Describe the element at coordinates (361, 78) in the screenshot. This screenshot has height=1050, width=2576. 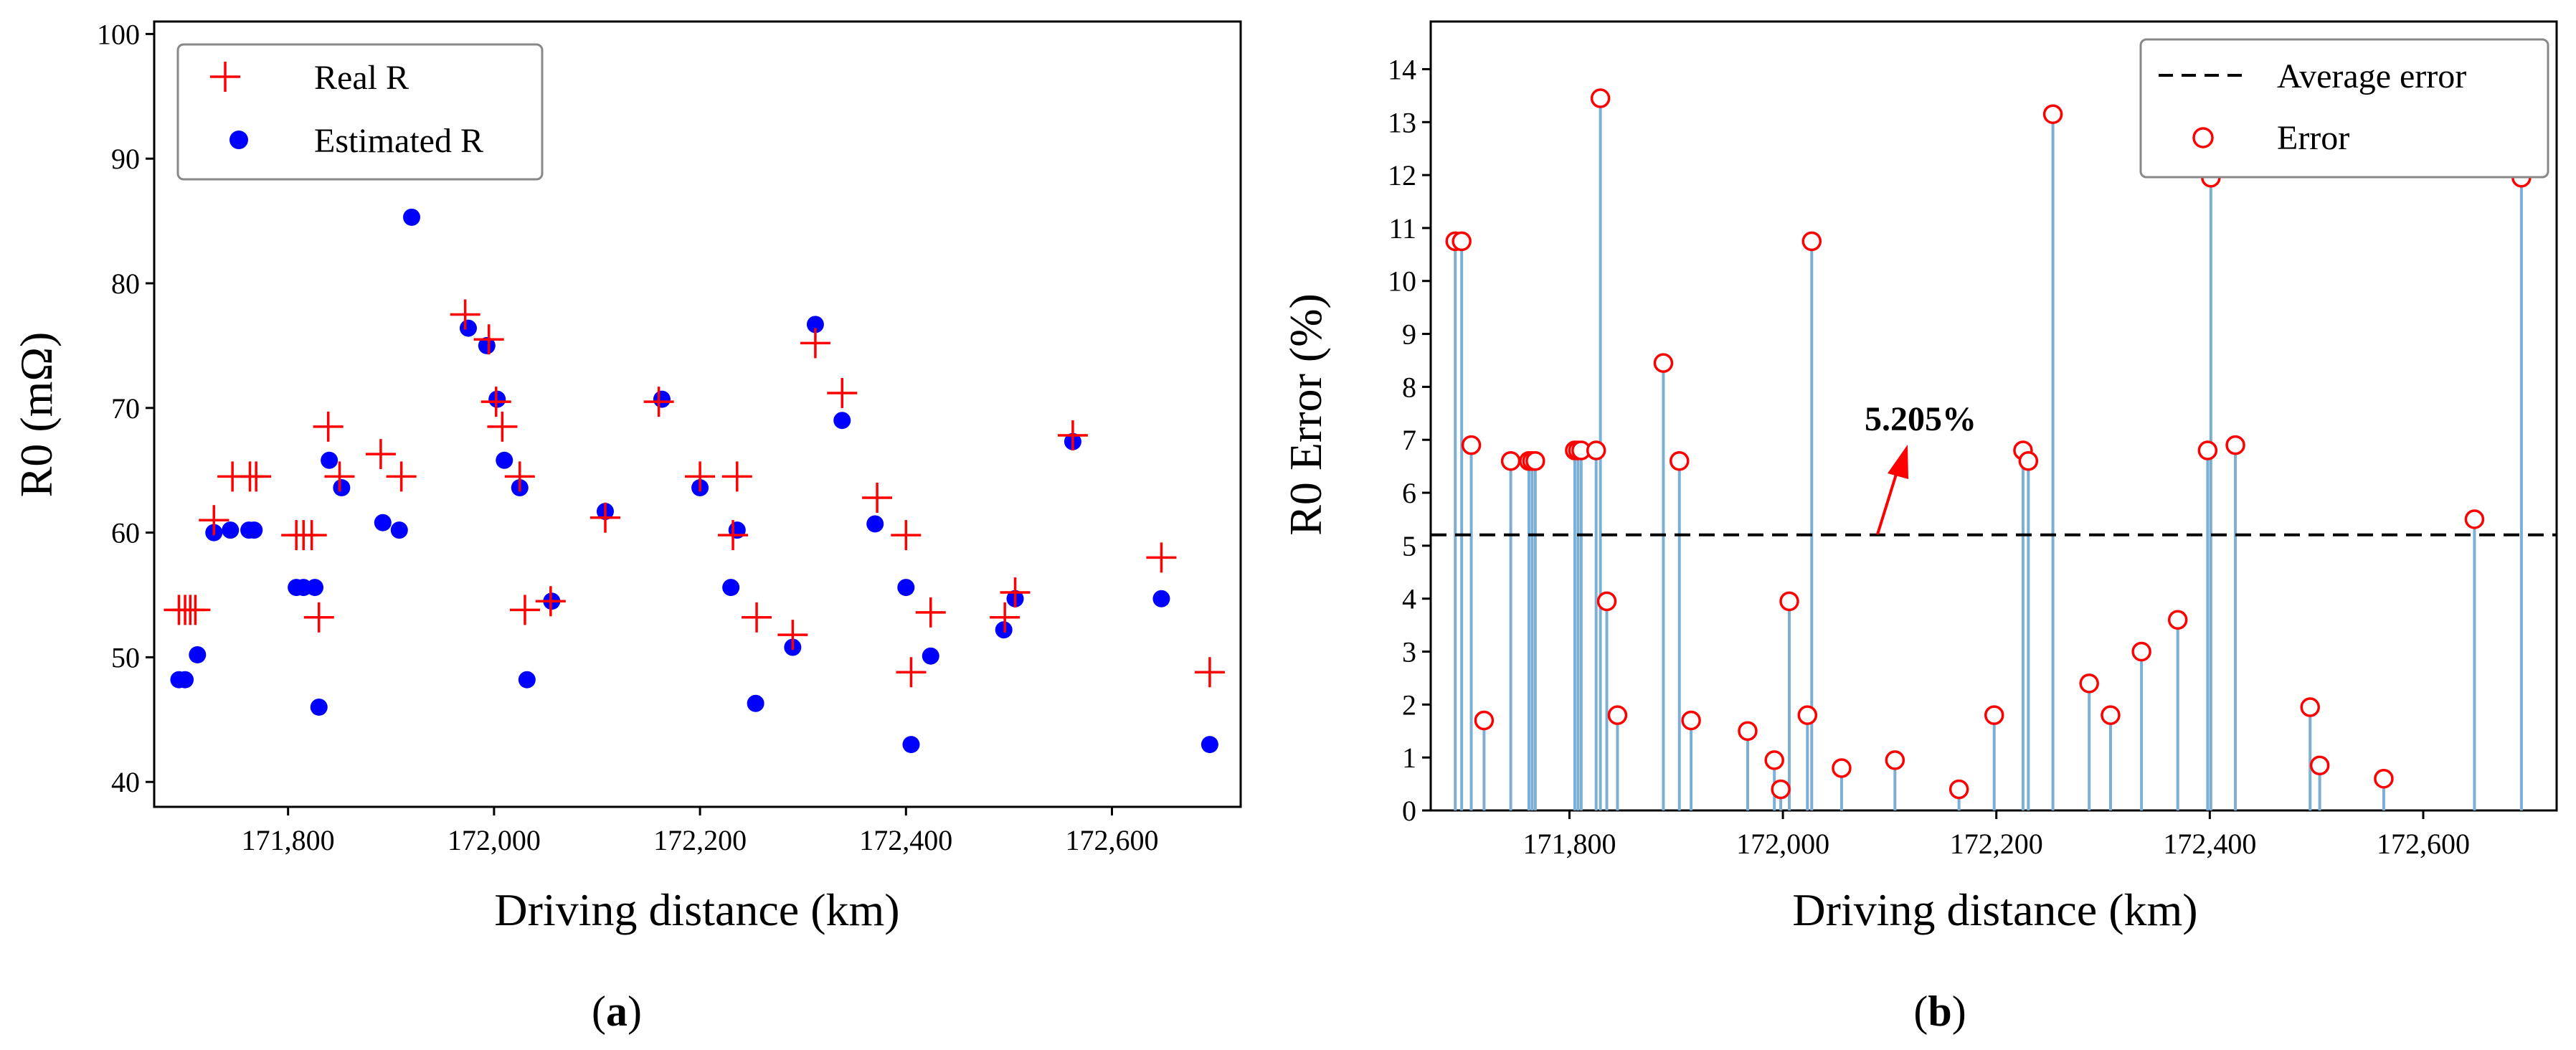
I see `a-legend-real-label: Real R` at that location.